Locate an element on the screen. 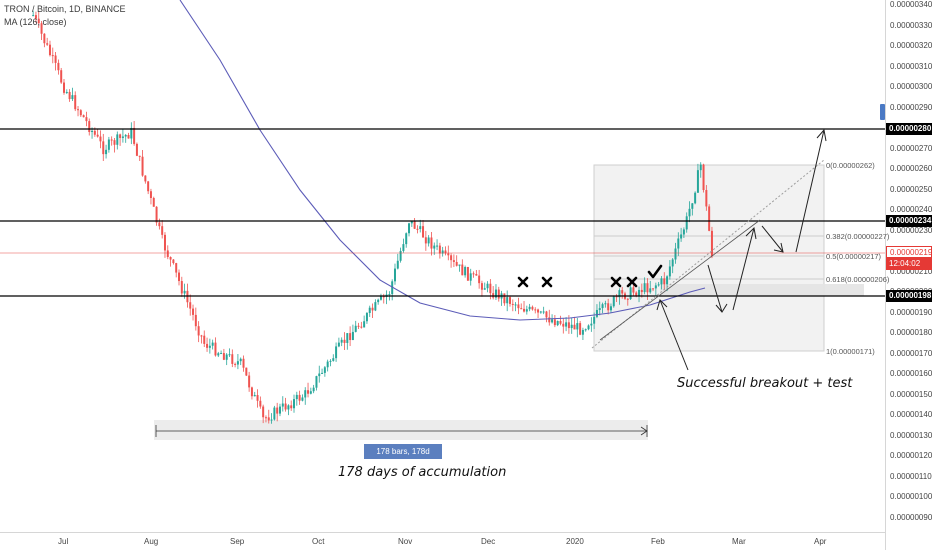 The image size is (932, 551). ma-indicator-label: MA (126, close) is located at coordinates (35, 22).